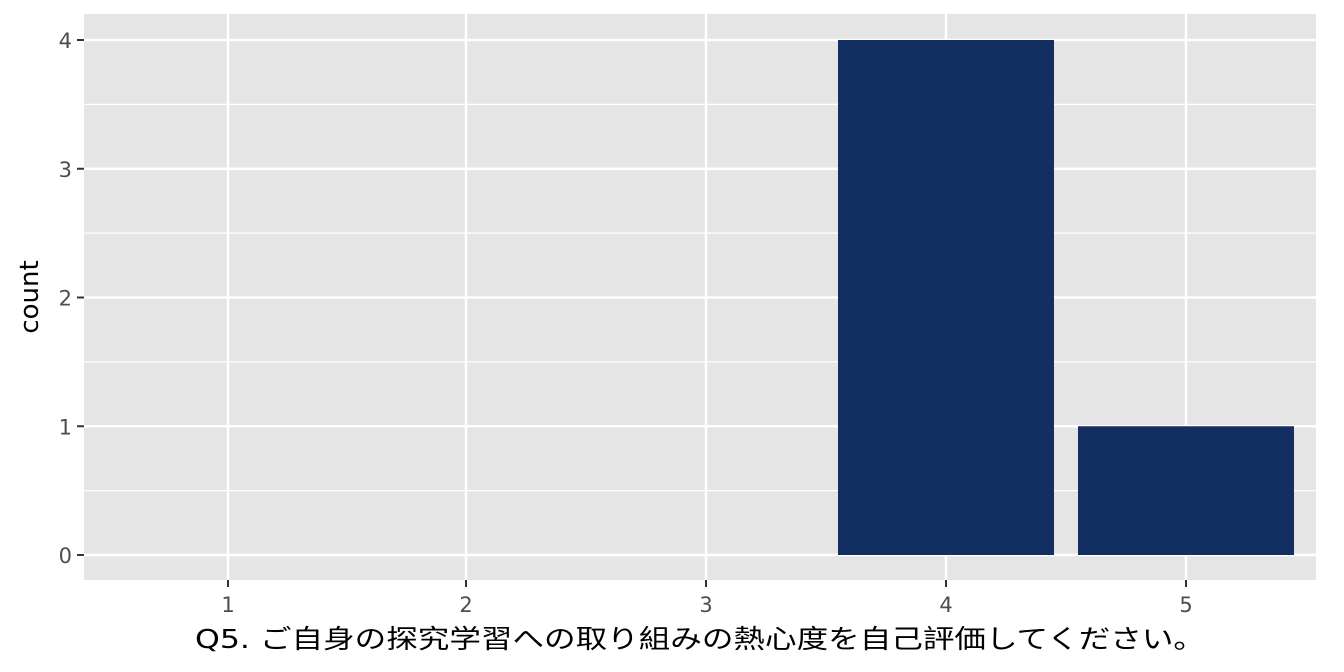 This screenshot has height=672, width=1344. Describe the element at coordinates (227, 605) in the screenshot. I see `x-tick-label: 1` at that location.